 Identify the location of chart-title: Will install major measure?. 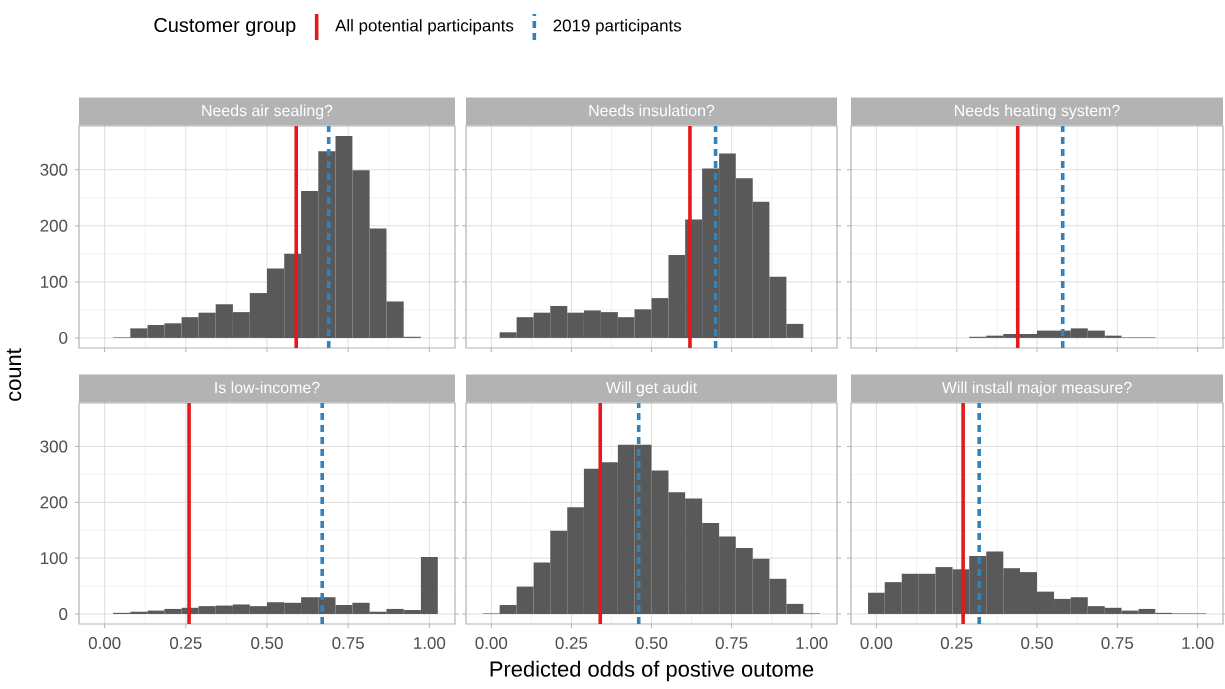
(1036, 389).